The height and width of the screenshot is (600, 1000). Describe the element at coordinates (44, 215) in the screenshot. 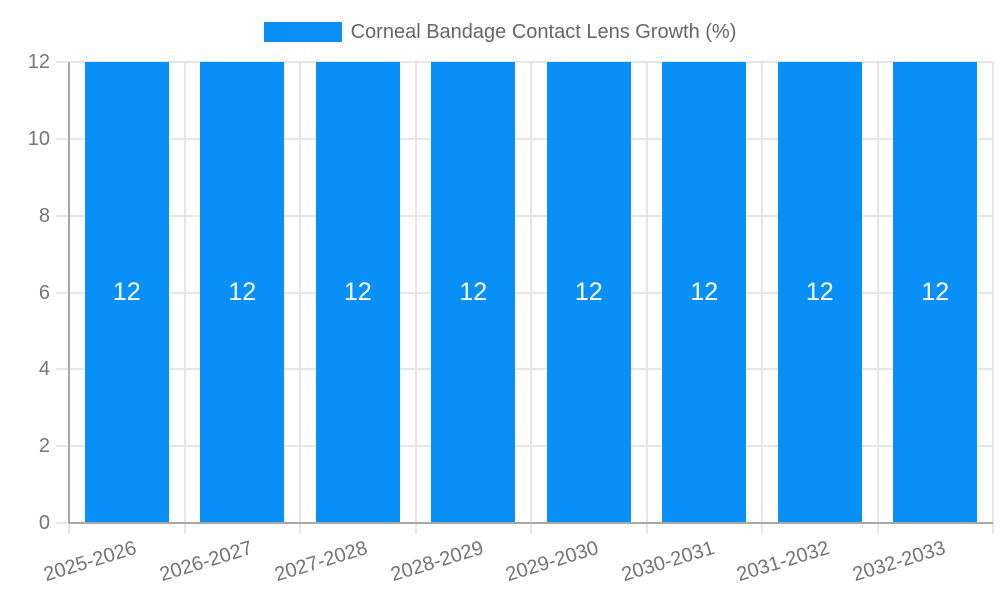

I see `y-axis-tick-label: 8` at that location.